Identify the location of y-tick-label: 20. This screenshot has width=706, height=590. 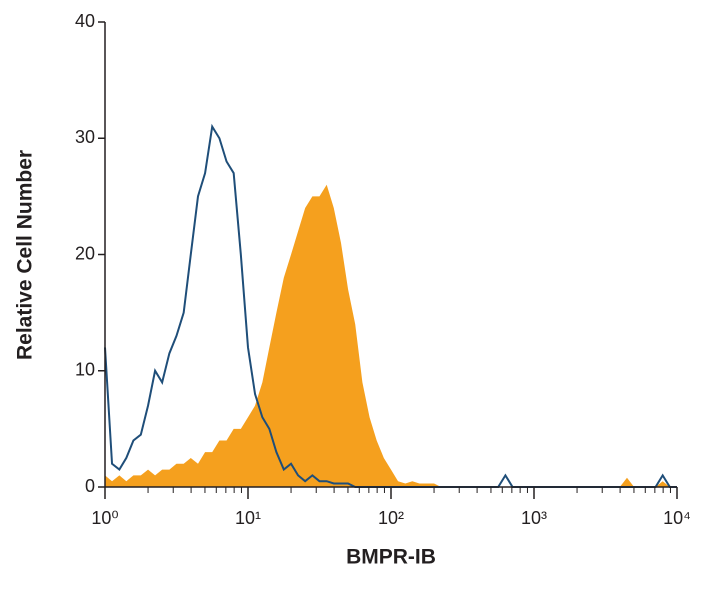
(85, 253).